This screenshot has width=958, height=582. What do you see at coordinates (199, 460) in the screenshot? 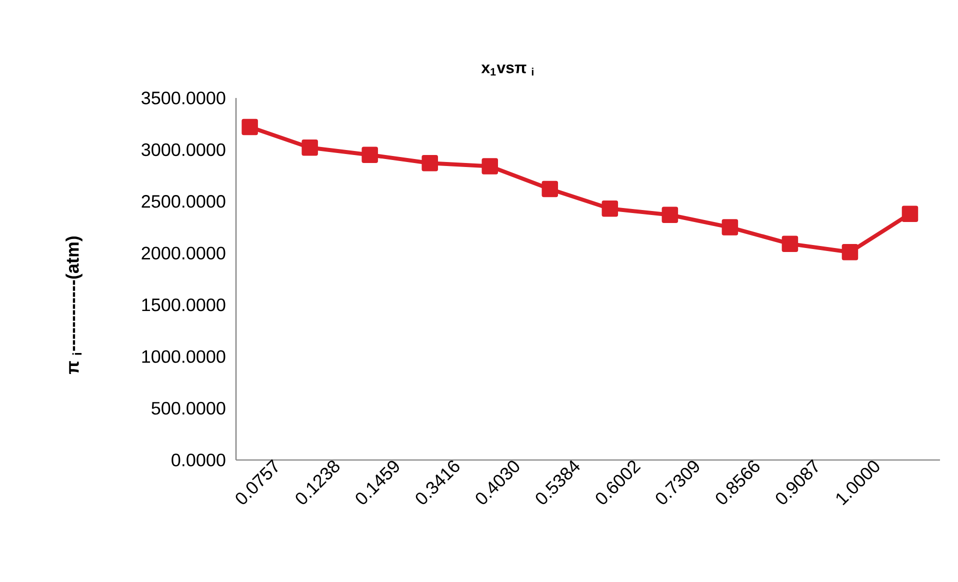
I see `y-tick-label: 0.0000` at bounding box center [199, 460].